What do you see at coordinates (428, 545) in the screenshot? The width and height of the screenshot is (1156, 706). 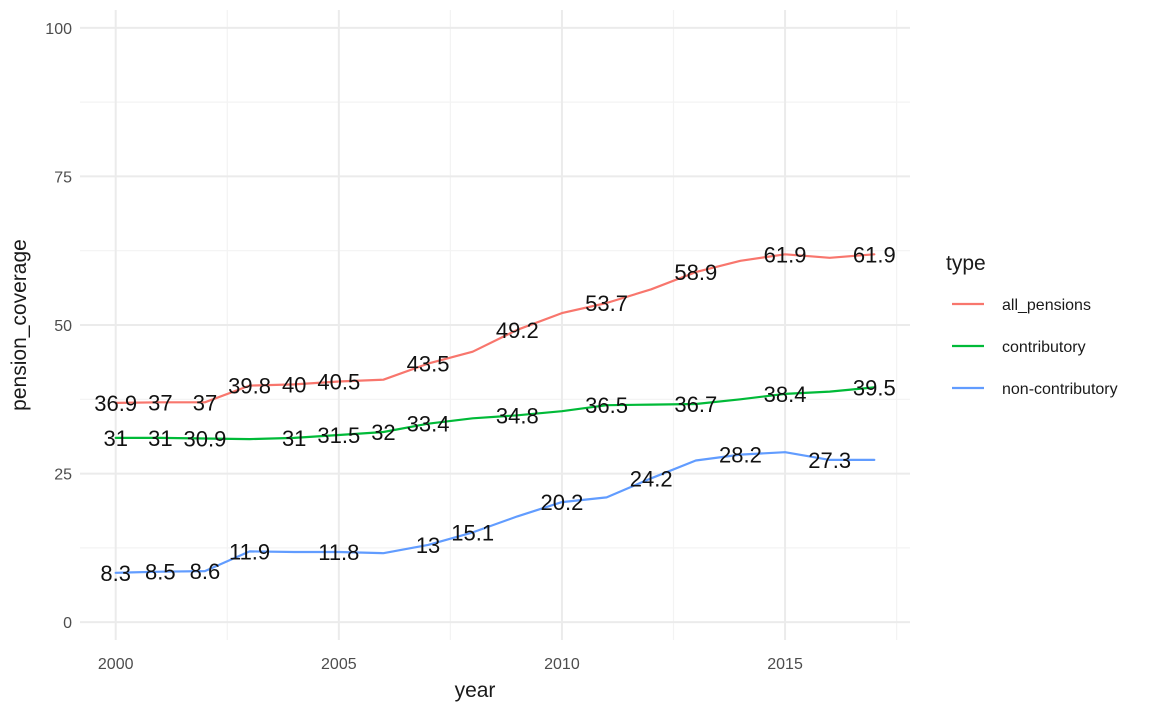 I see `data-label-non-contributory: 13` at bounding box center [428, 545].